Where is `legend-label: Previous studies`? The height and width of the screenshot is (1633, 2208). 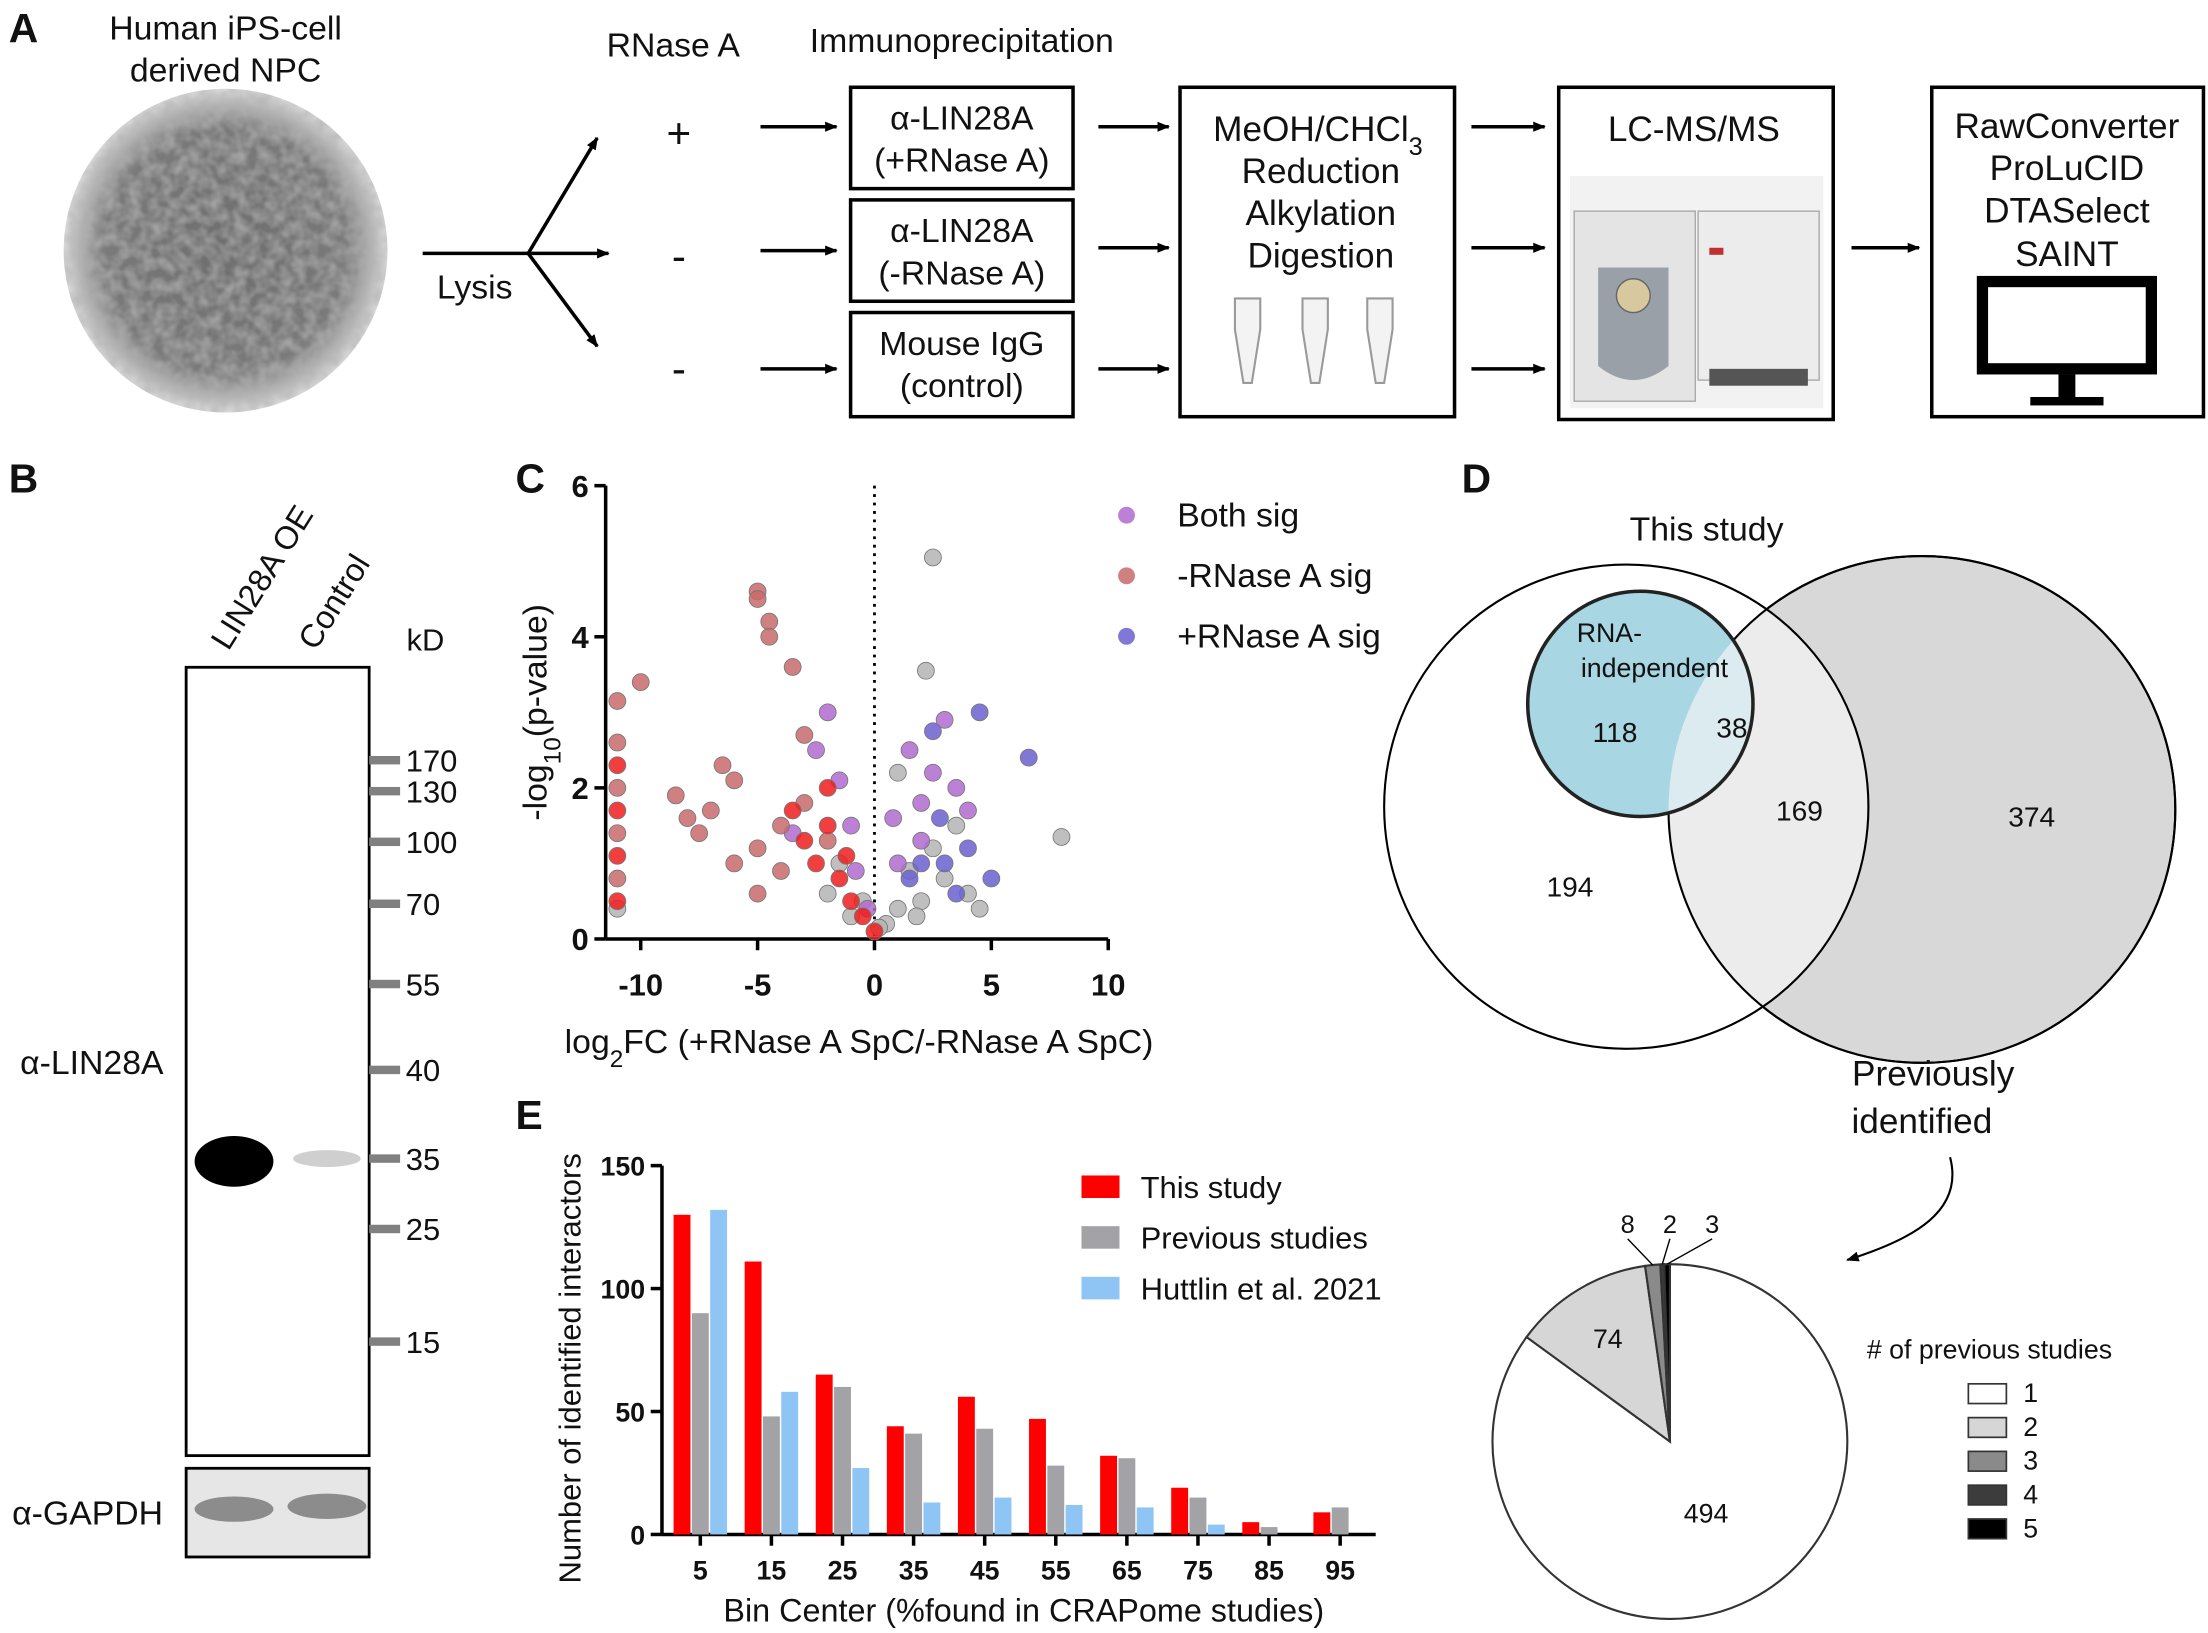 legend-label: Previous studies is located at coordinates (1254, 1238).